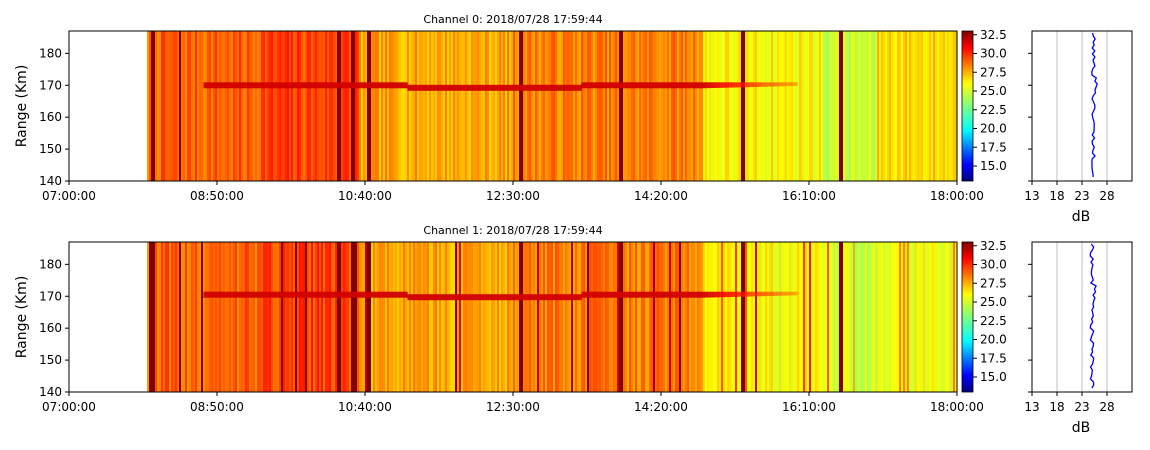 The width and height of the screenshot is (1150, 450). What do you see at coordinates (50, 296) in the screenshot?
I see `y-tick-label: 170` at bounding box center [50, 296].